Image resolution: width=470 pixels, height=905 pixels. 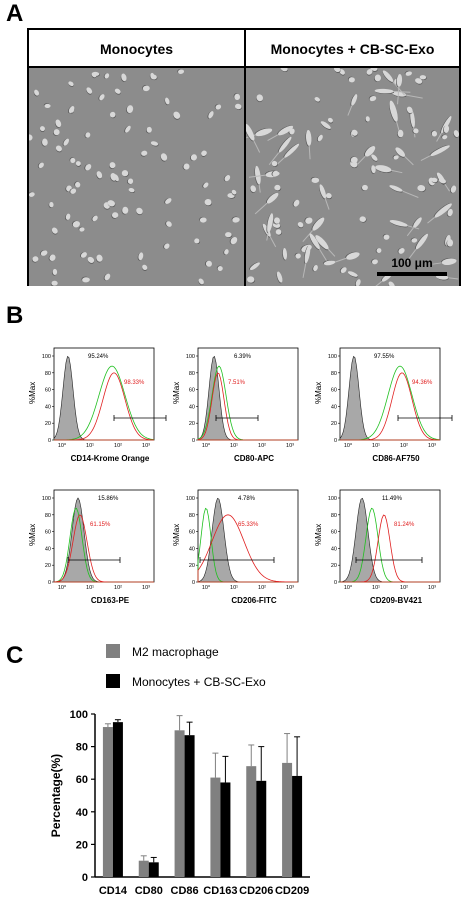 What do you see at coordinates (432, 588) in the screenshot?
I see `flow-xtick-label: 10³` at bounding box center [432, 588].